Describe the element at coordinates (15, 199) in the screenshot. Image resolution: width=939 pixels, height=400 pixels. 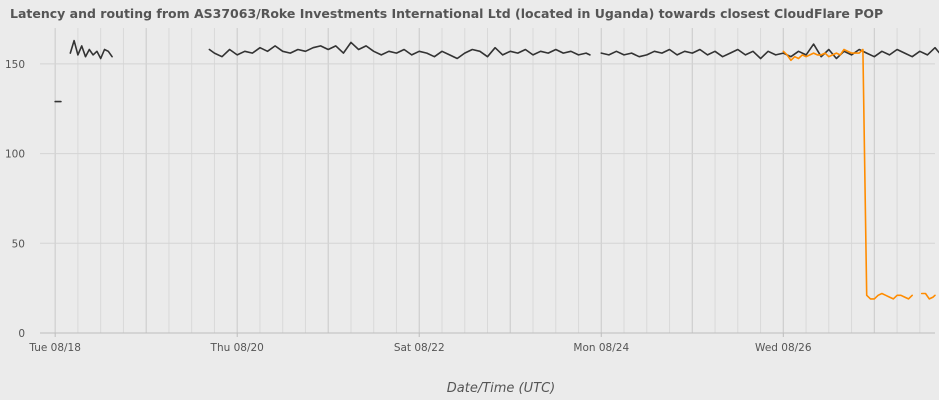
I see `y-tick-labels: 0 50 100 150` at that location.